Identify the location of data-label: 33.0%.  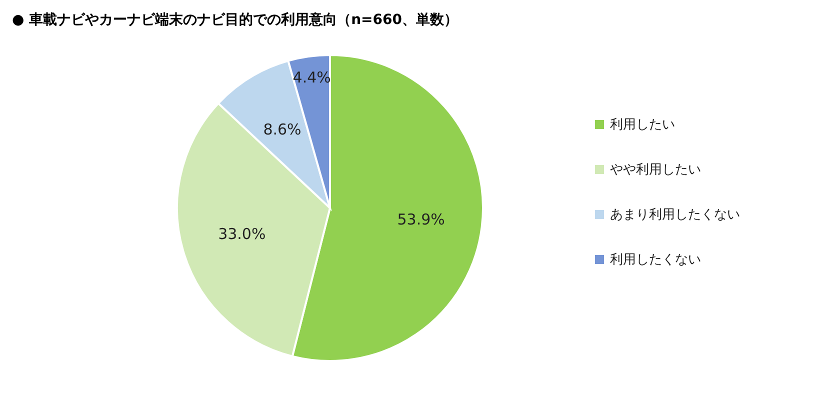
(242, 233).